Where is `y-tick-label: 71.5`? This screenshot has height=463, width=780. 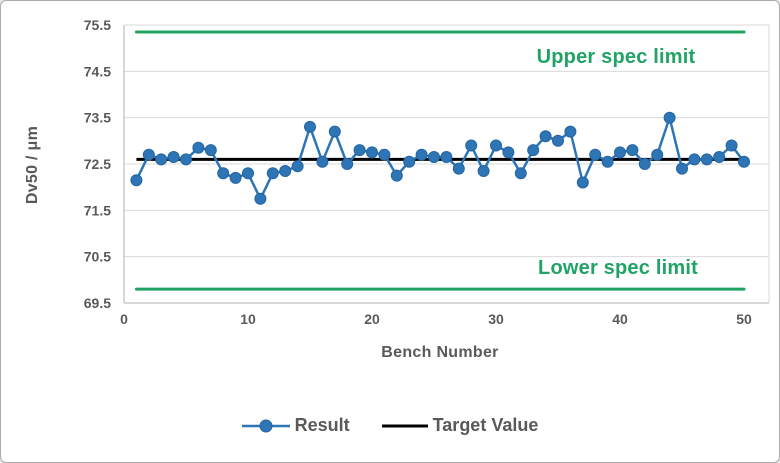 y-tick-label: 71.5 is located at coordinates (97, 210).